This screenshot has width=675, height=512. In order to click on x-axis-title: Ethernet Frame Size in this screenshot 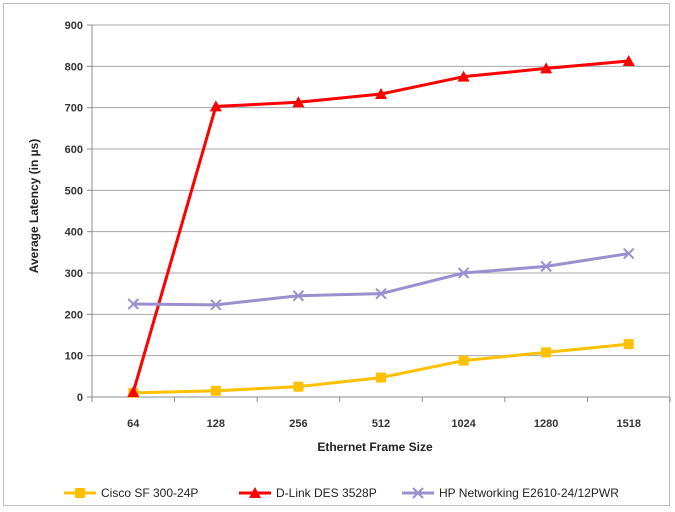, I will do `click(375, 447)`.